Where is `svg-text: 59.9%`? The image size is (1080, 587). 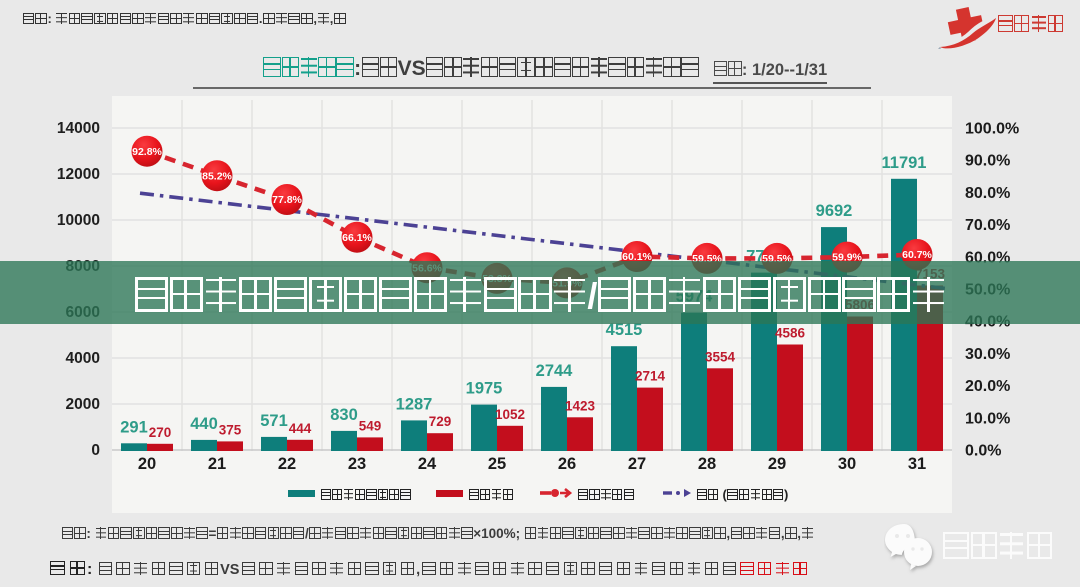 svg-text: 59.9% is located at coordinates (847, 258).